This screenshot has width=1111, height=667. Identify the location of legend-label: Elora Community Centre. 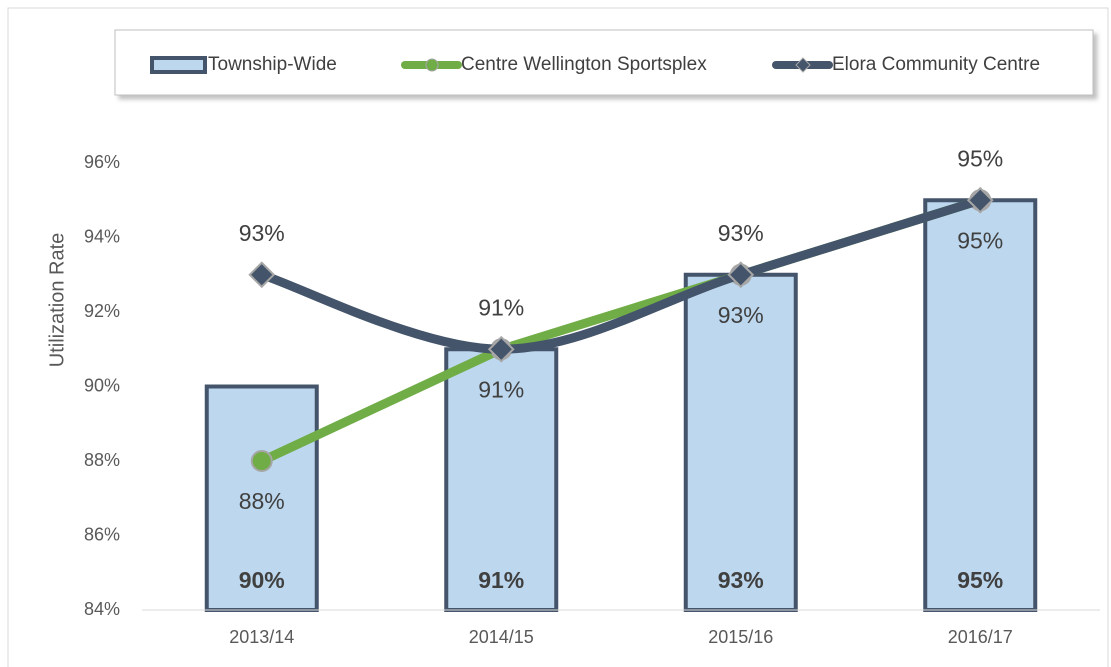
(936, 64).